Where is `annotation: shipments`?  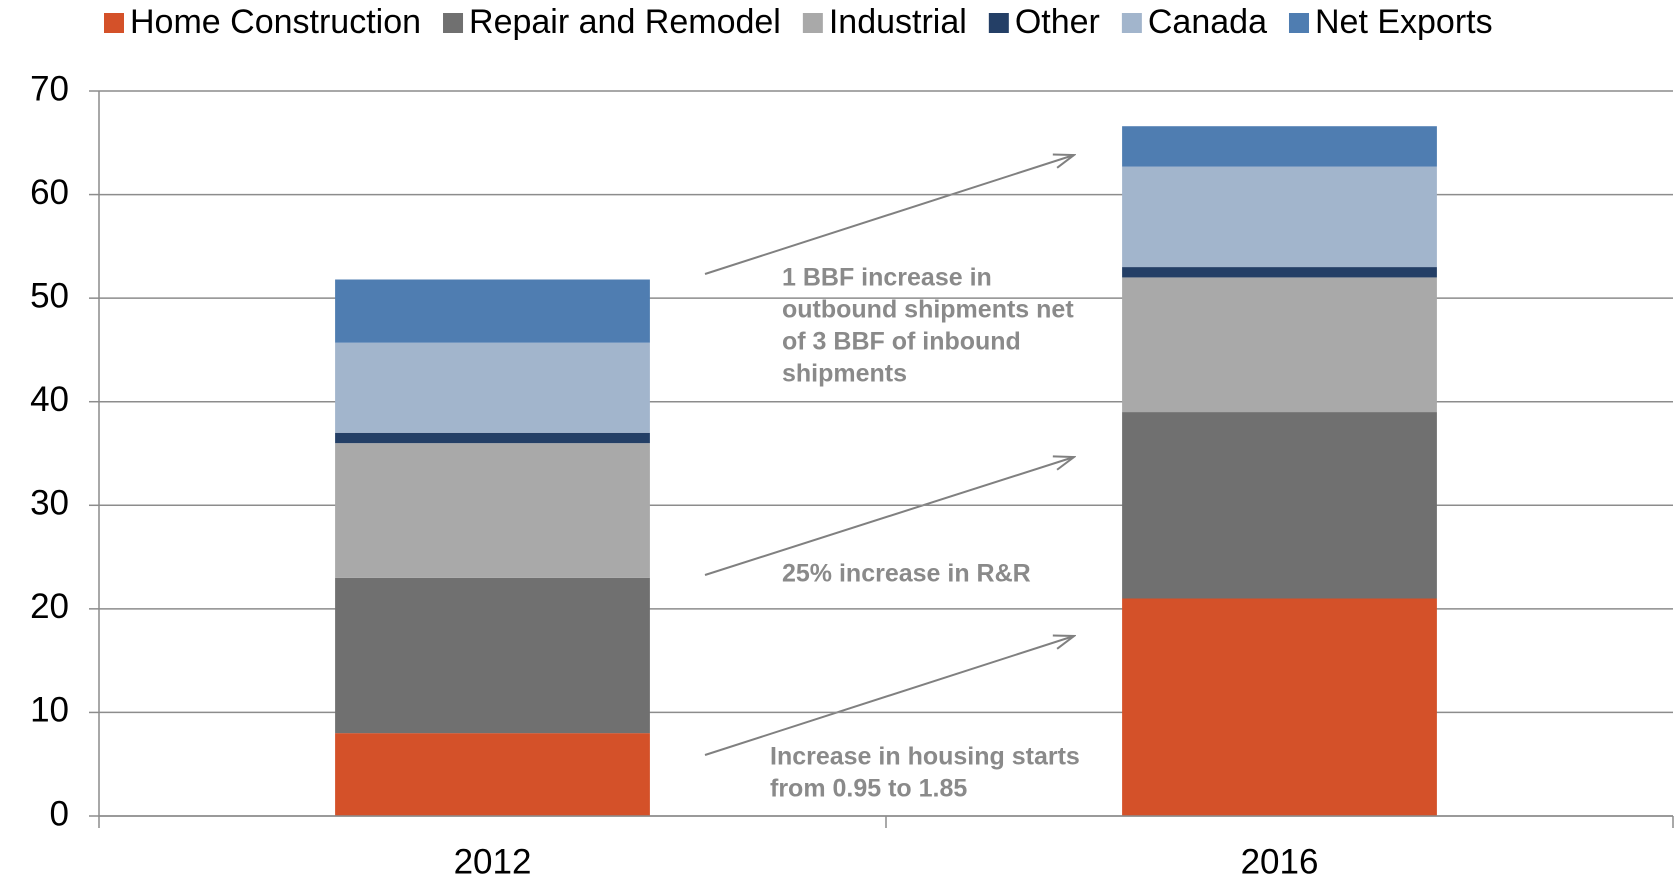
annotation: shipments is located at coordinates (844, 374).